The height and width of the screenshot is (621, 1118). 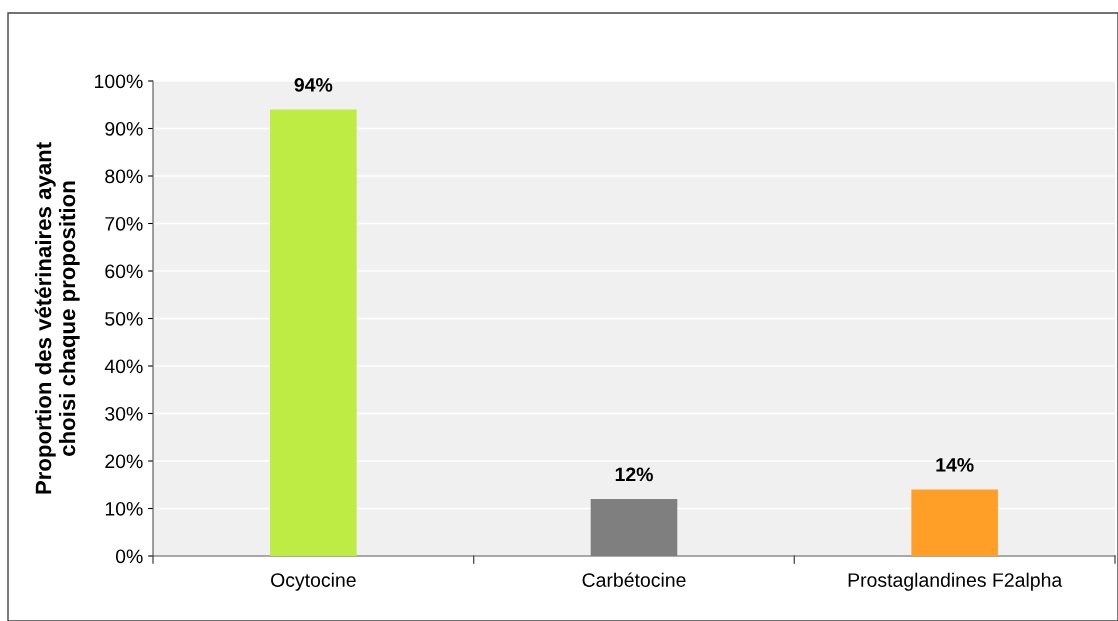 I want to click on y-tick-label: 20%, so click(x=124, y=461).